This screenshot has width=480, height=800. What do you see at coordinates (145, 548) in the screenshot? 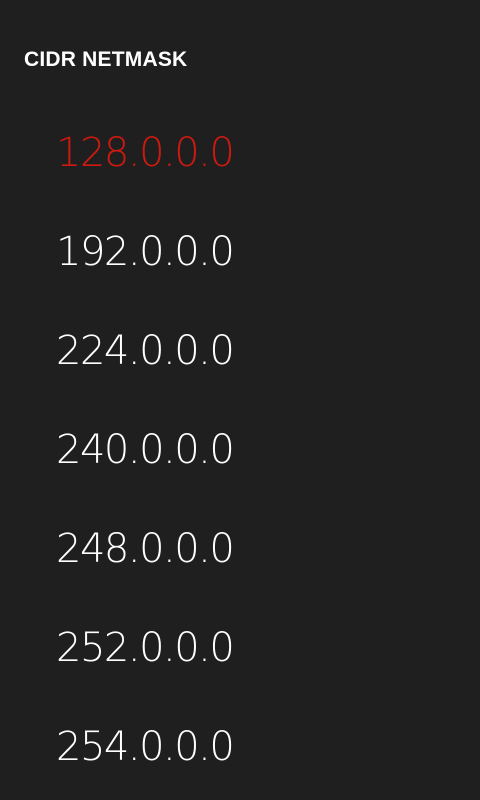
I see `list-item: 248.0.0.0` at bounding box center [145, 548].